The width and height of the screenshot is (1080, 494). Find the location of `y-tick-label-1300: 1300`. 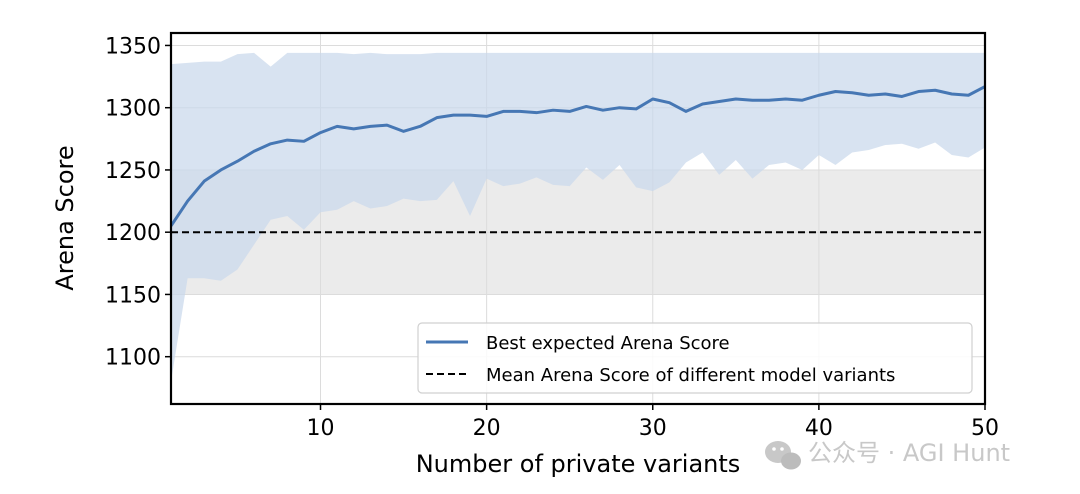

y-tick-label-1300: 1300 is located at coordinates (133, 109).